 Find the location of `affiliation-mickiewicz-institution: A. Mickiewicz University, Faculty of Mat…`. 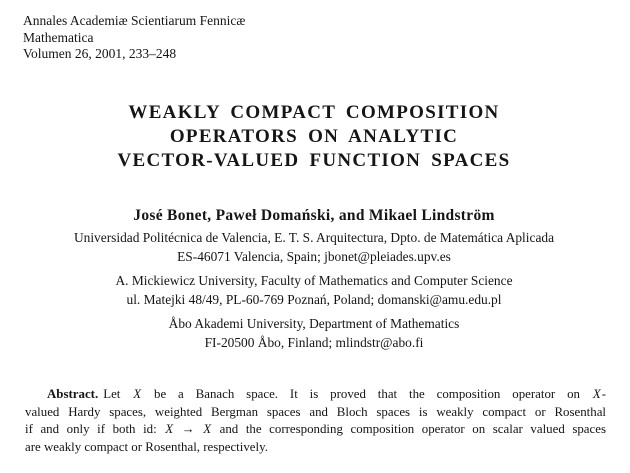

affiliation-mickiewicz-institution: A. Mickiewicz University, Faculty of Mat… is located at coordinates (314, 280).